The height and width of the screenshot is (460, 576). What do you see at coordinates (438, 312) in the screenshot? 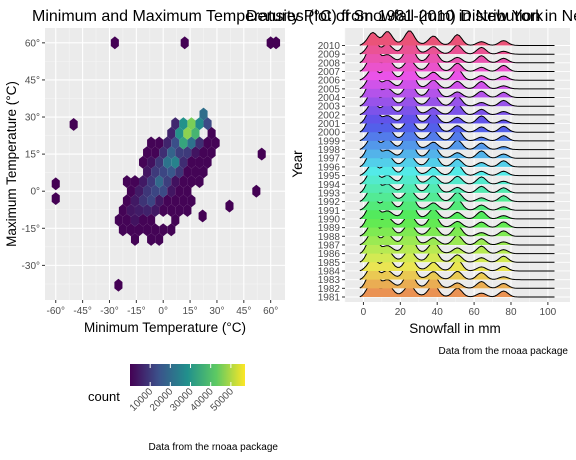
I see `ridgeline-x-tick-label: 40` at bounding box center [438, 312].